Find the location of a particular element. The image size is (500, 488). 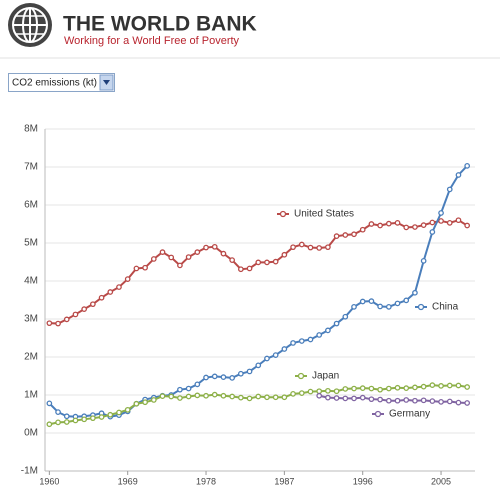

y-tick-label: -1M is located at coordinates (29, 471).